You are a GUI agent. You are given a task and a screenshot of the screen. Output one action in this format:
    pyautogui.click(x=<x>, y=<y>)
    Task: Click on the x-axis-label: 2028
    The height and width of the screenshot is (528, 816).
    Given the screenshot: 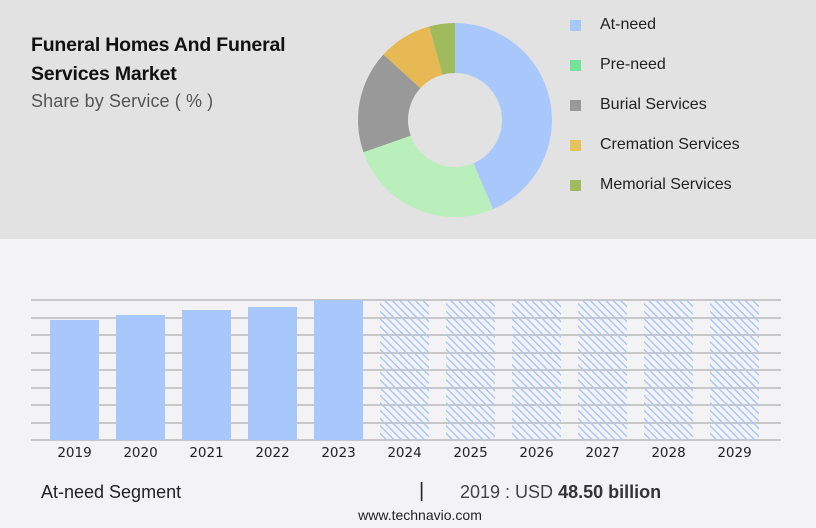 What is the action you would take?
    pyautogui.click(x=668, y=453)
    